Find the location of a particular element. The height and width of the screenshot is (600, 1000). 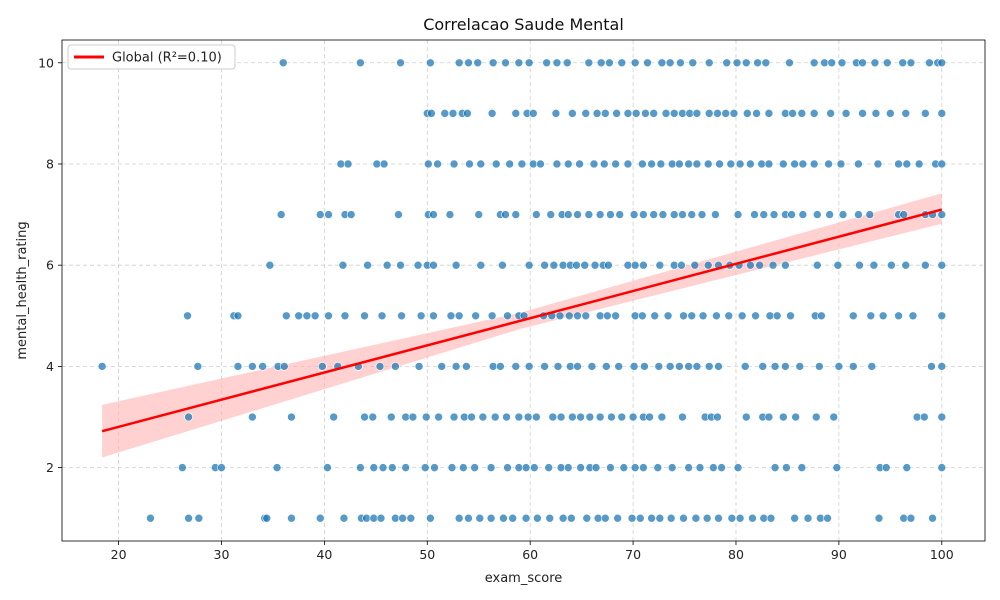

y-tick-label: 2 is located at coordinates (50, 467).